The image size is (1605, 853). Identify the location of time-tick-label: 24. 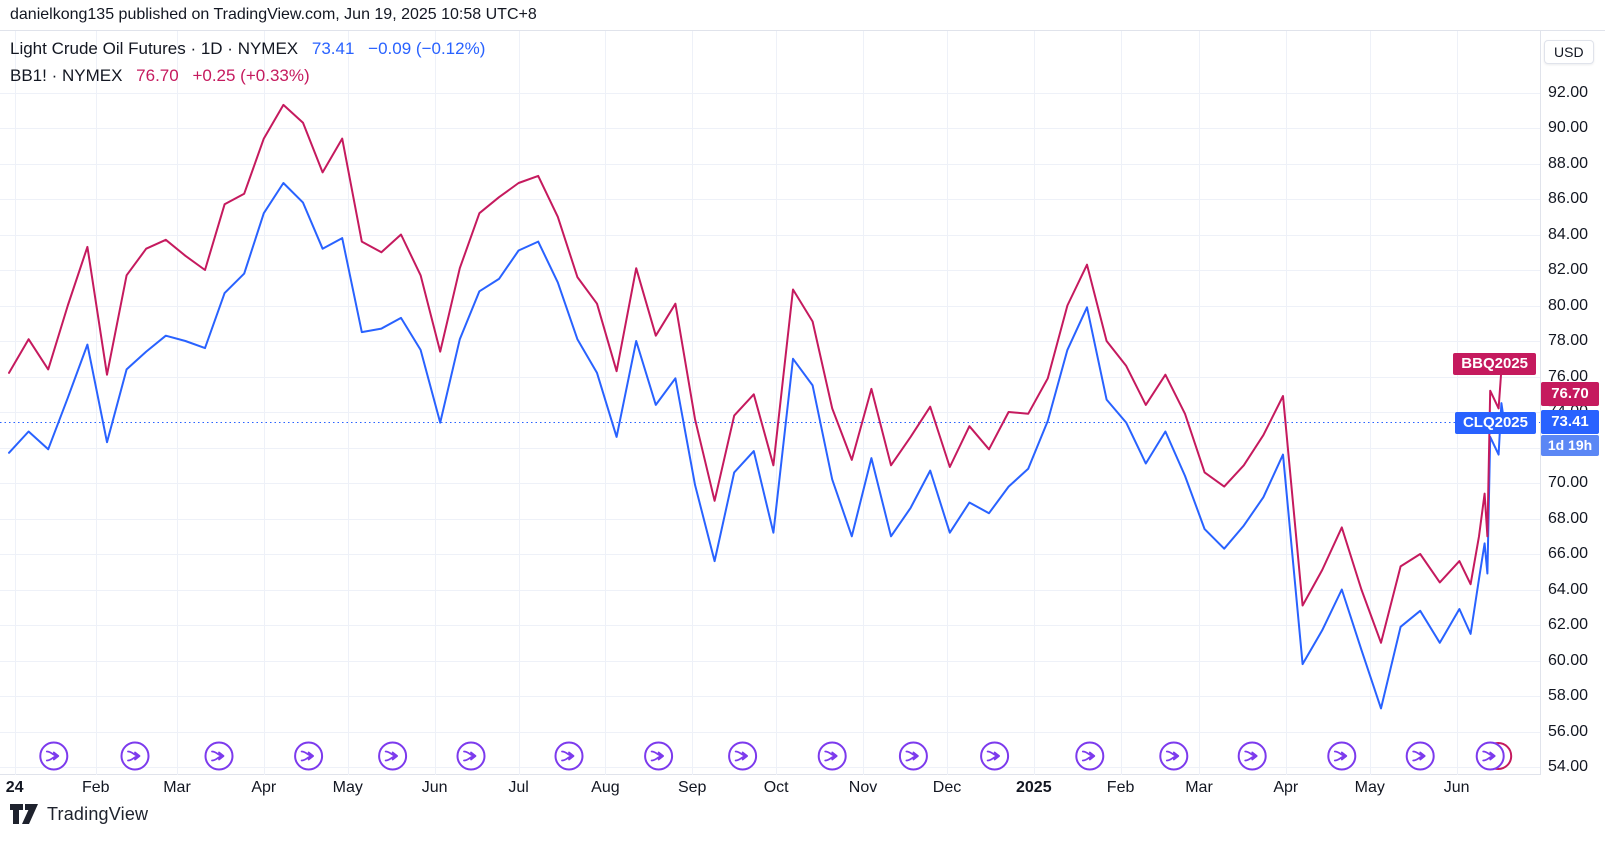
(14, 787).